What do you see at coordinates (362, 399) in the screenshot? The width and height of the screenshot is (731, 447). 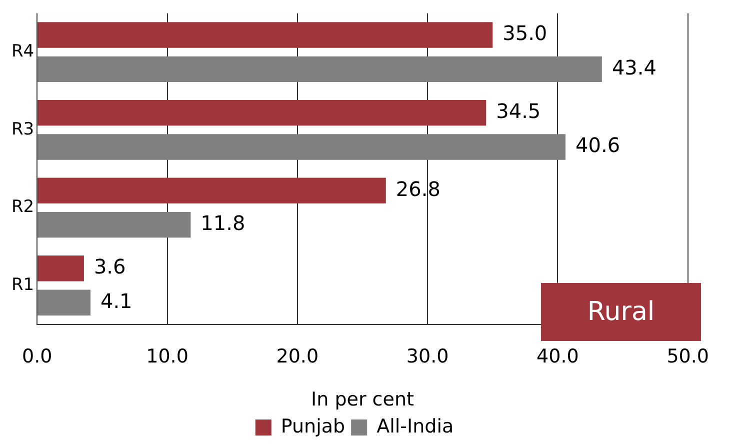 I see `x-axis-title: In per cent` at bounding box center [362, 399].